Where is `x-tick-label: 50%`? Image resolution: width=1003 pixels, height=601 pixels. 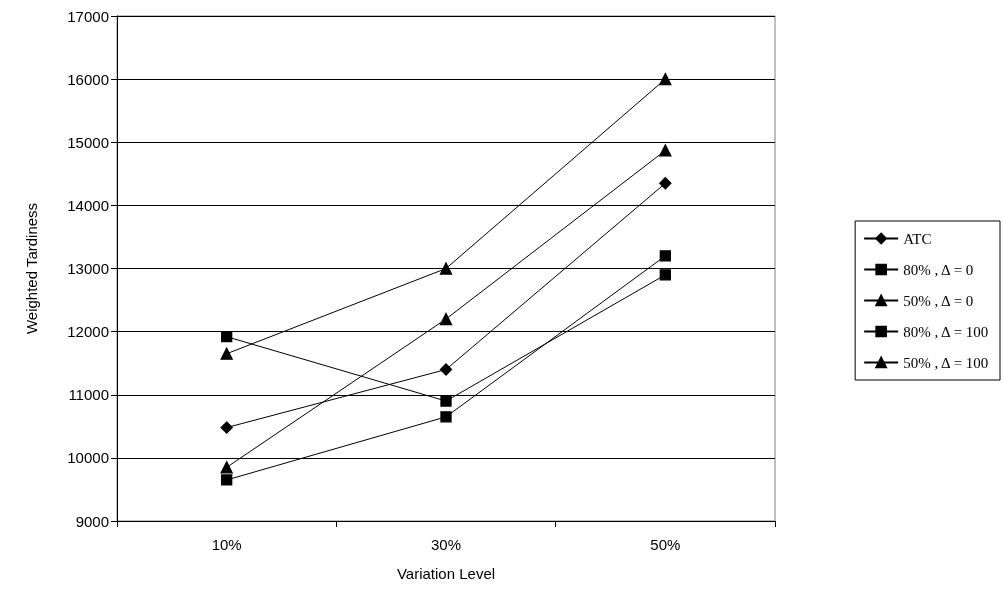
x-tick-label: 50% is located at coordinates (665, 544).